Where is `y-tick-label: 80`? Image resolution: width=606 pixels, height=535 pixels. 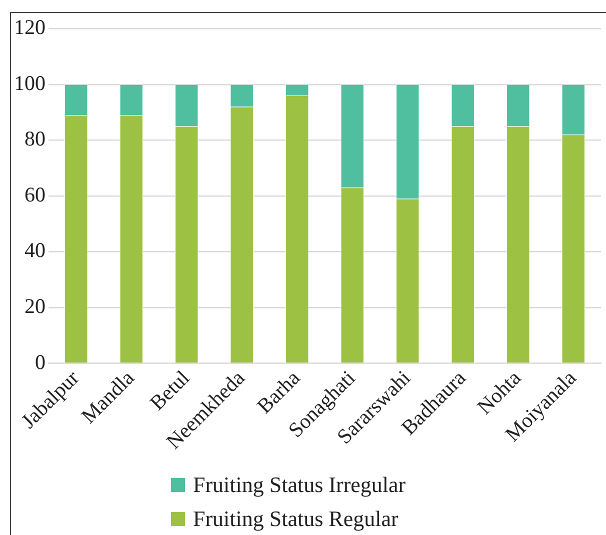 y-tick-label: 80 is located at coordinates (35, 138).